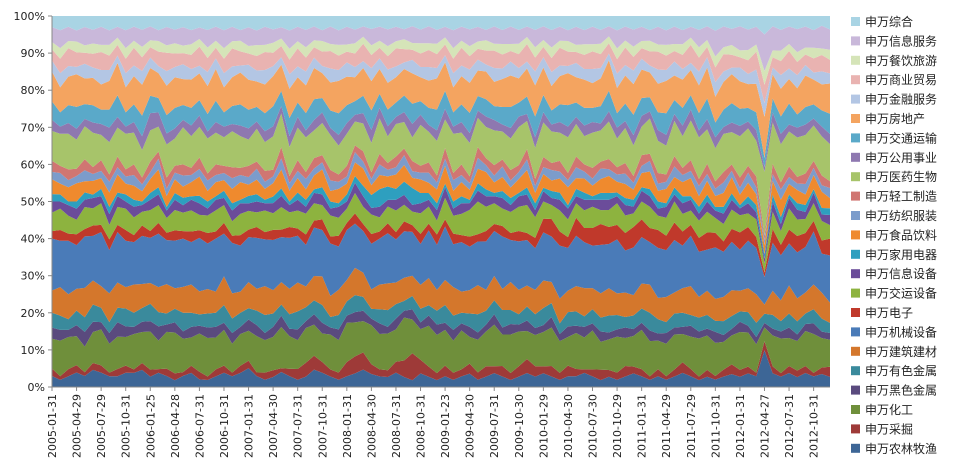  What do you see at coordinates (901, 79) in the screenshot?
I see `legend-label: 申万商业贸易` at bounding box center [901, 79].